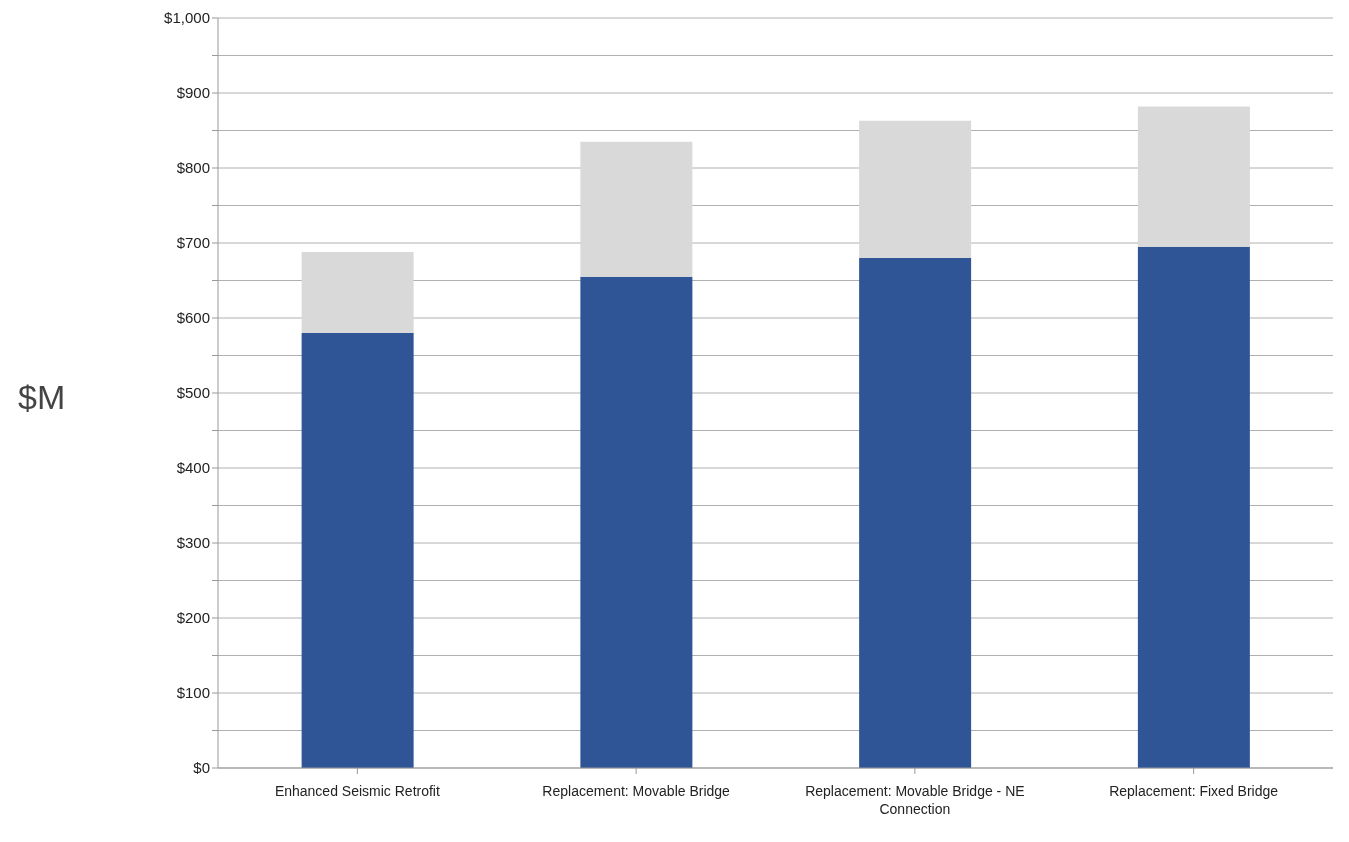  Describe the element at coordinates (193, 468) in the screenshot. I see `y-tick-label: $400` at that location.